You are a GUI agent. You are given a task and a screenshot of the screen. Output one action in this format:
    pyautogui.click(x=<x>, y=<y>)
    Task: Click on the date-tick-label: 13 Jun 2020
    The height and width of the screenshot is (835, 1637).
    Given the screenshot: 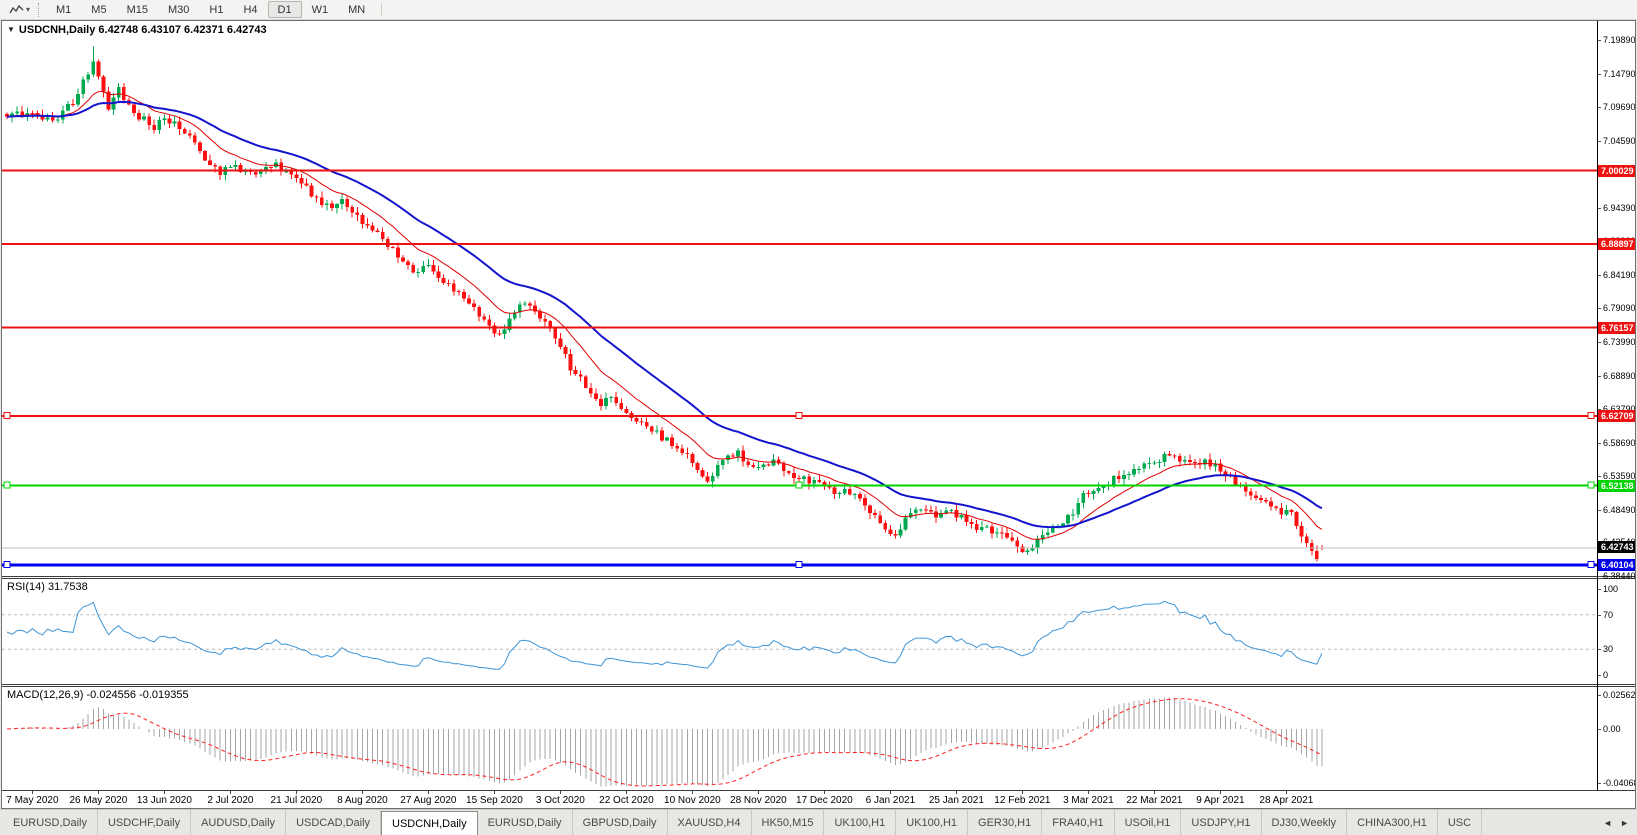 What is the action you would take?
    pyautogui.click(x=164, y=800)
    